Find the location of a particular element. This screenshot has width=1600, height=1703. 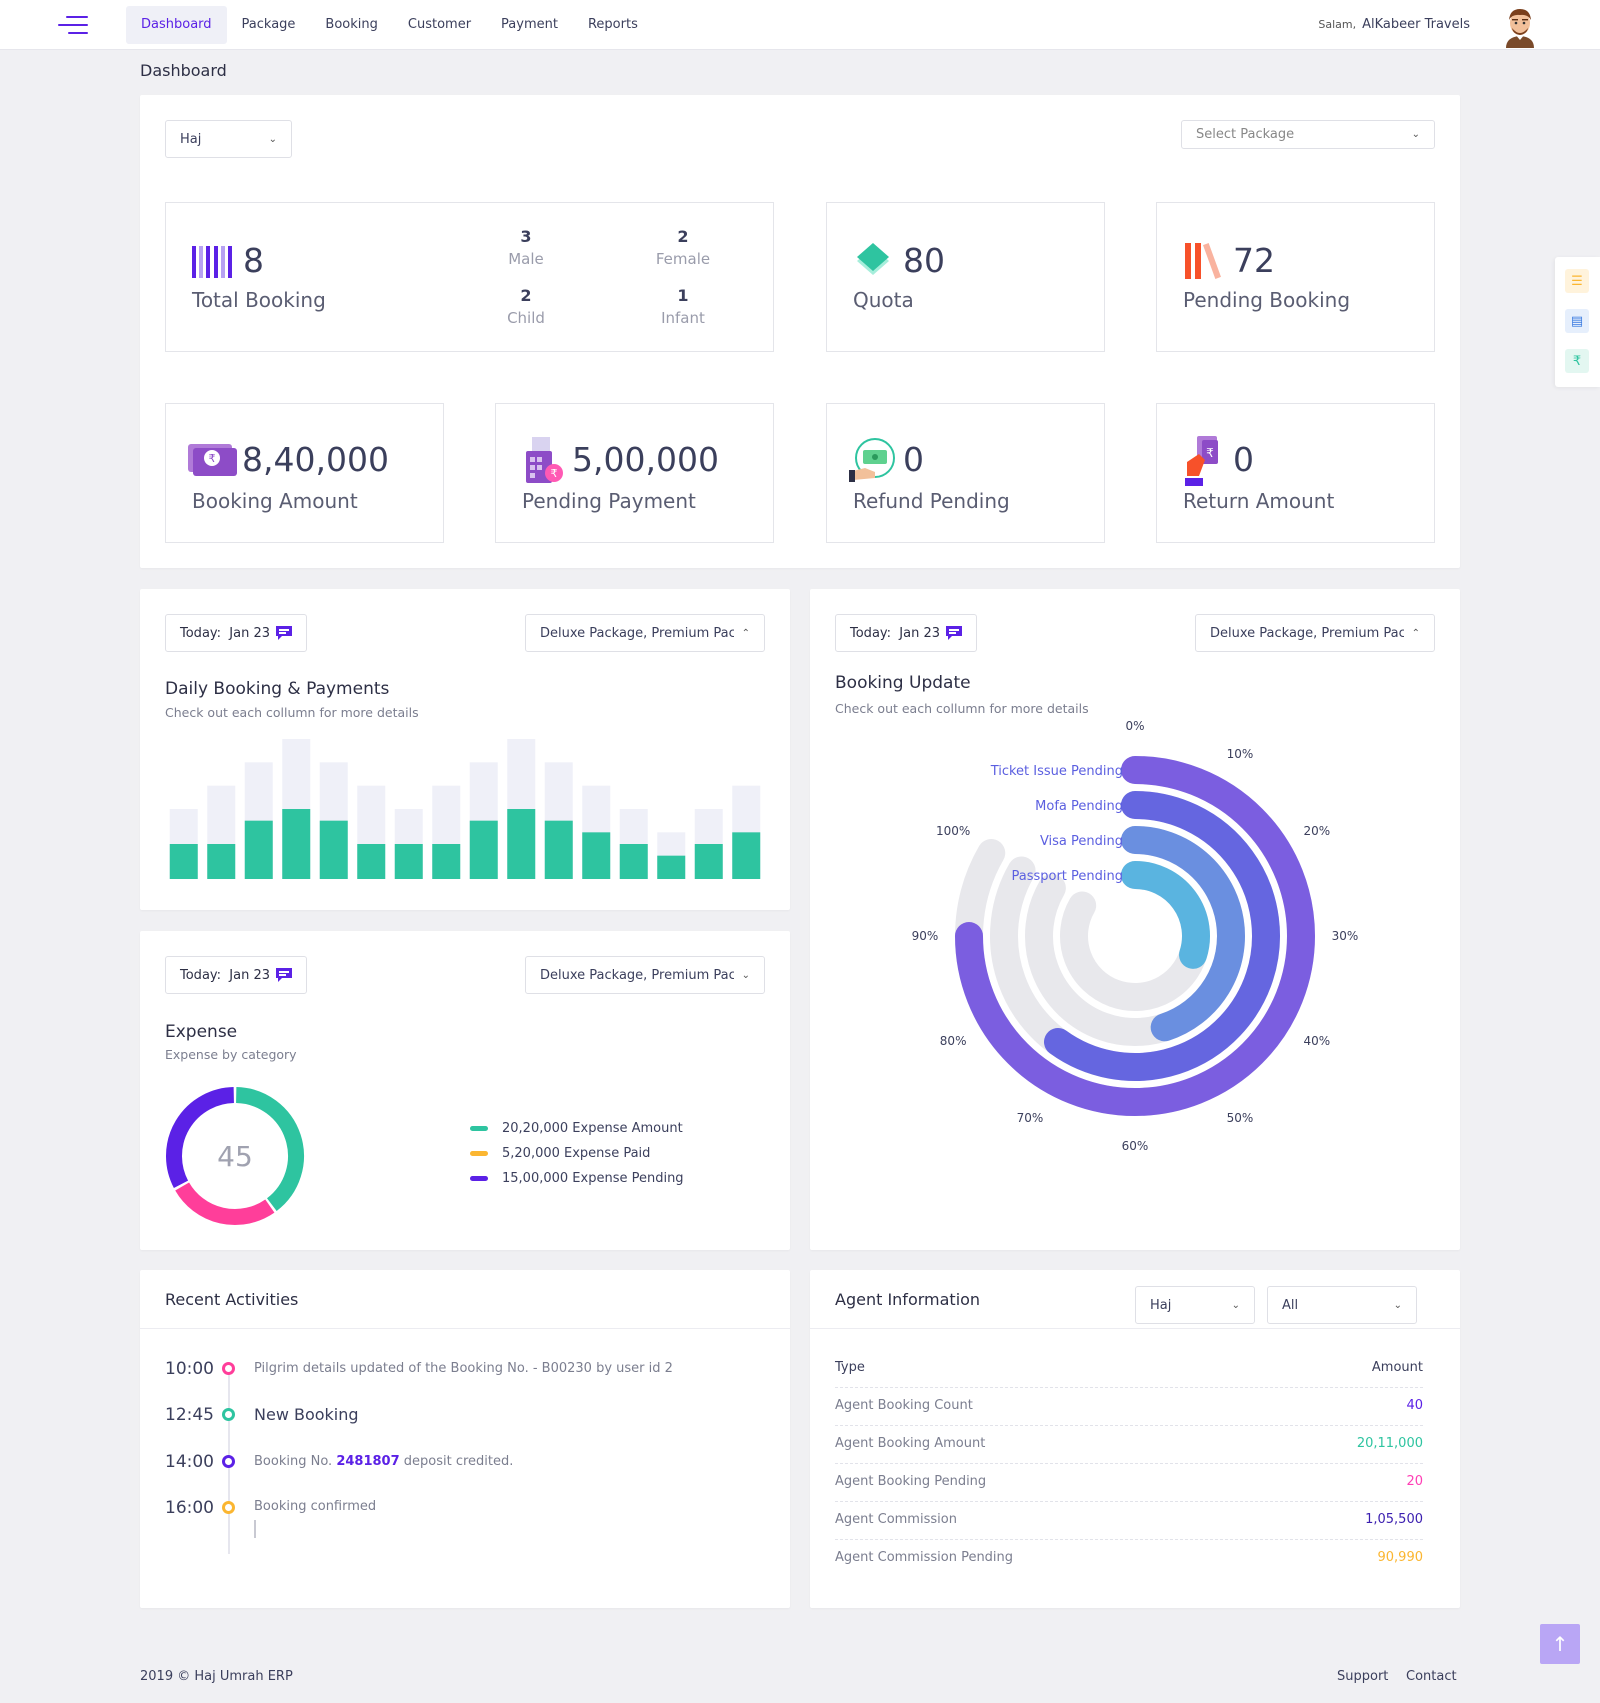

package-filter-select: Deluxe Package, Premium Pack ⌄ is located at coordinates (645, 975).